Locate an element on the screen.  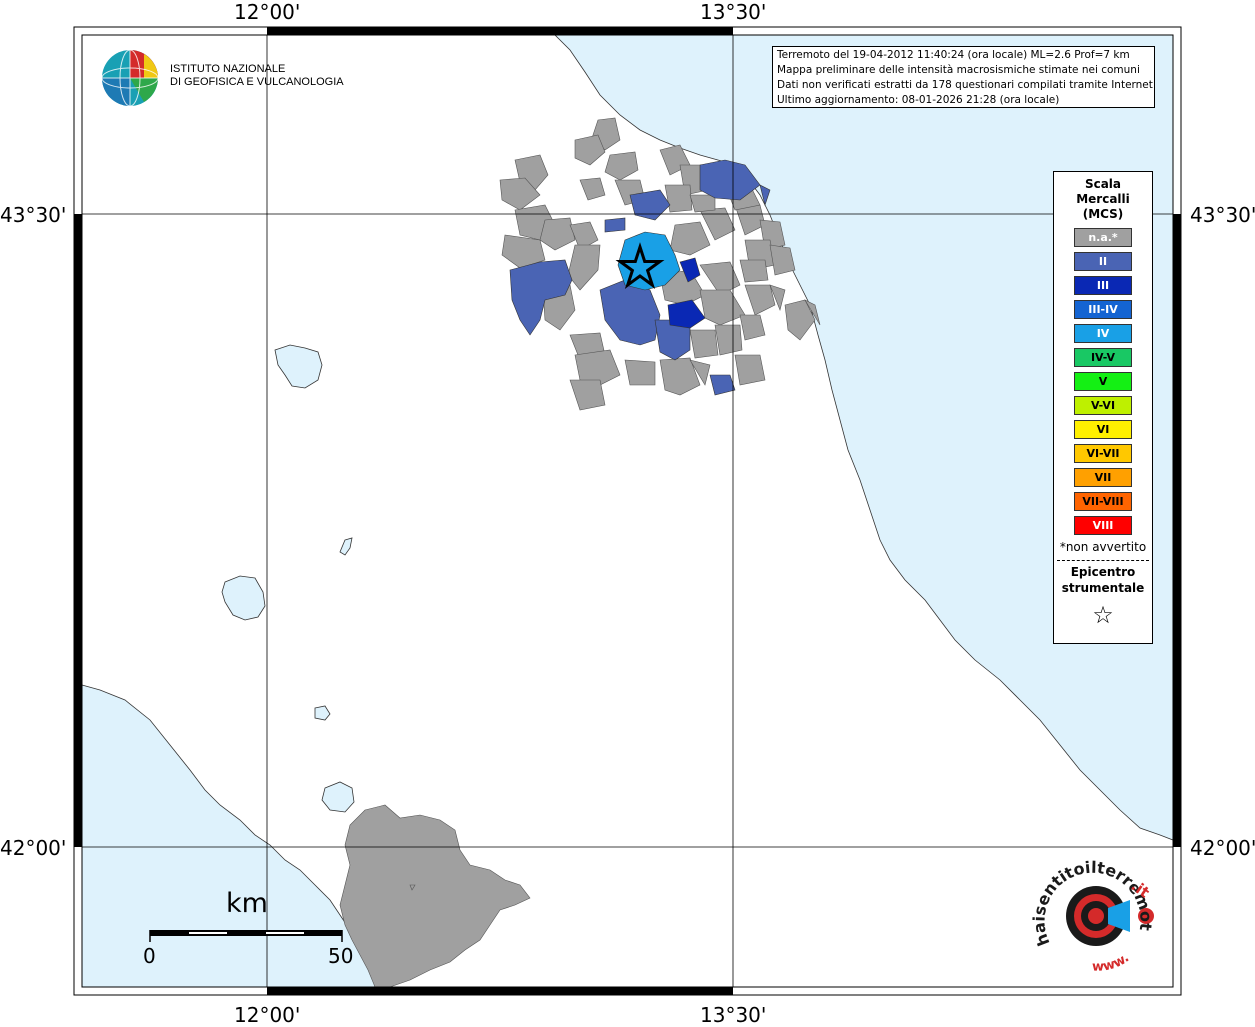
legend-epicenter-line1: Epicentro is located at coordinates (1103, 572).